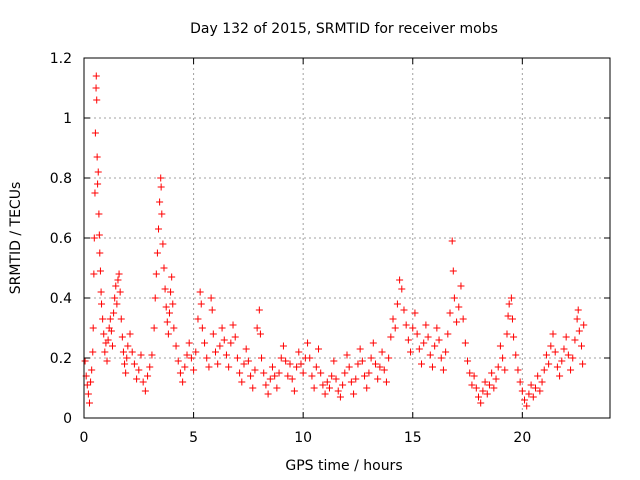 The height and width of the screenshot is (480, 640). Describe the element at coordinates (61, 239) in the screenshot. I see `y-tick-labels: 0 0.2 0.4 0.6 0.8 1 1.2` at that location.